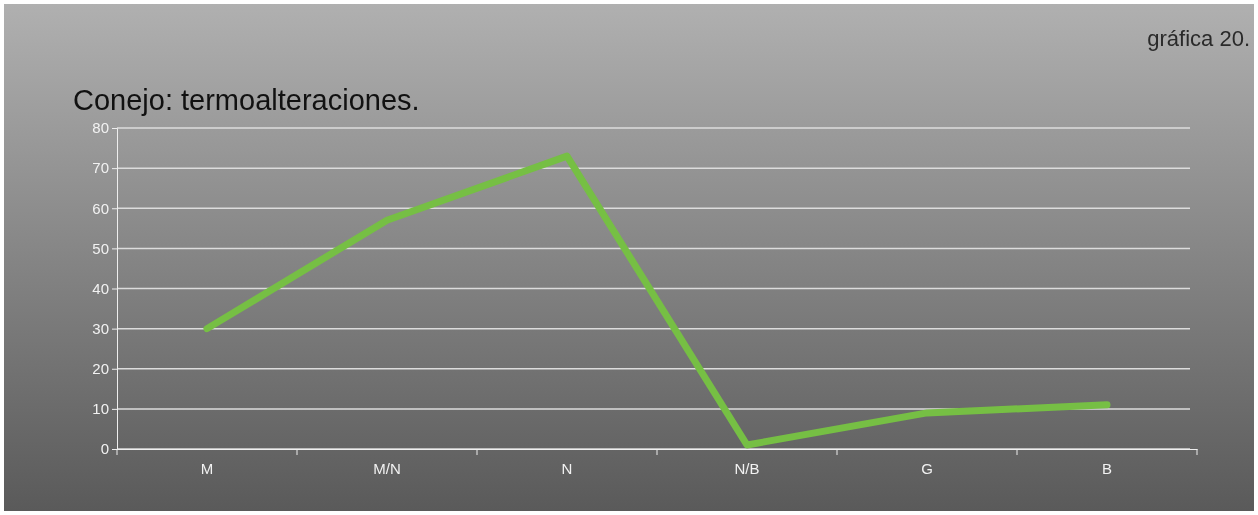 The width and height of the screenshot is (1258, 515). Describe the element at coordinates (567, 468) in the screenshot. I see `x-tick-label: N` at that location.